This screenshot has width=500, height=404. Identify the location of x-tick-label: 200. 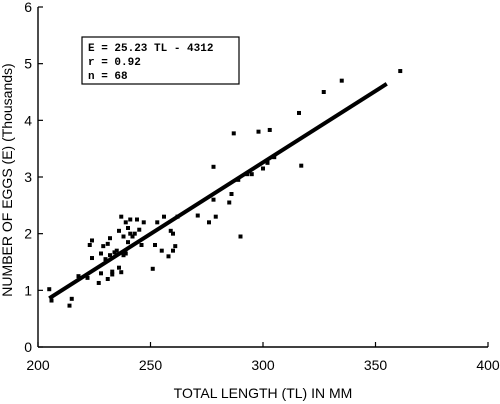
(38, 365).